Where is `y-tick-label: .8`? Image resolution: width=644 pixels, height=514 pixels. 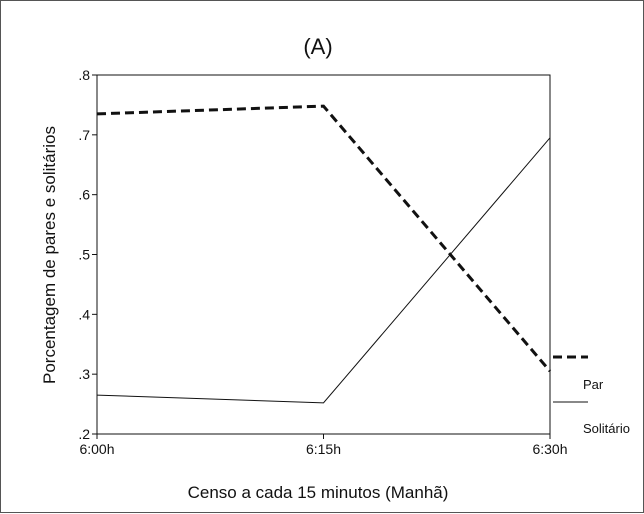
y-tick-label: .8 is located at coordinates (84, 75).